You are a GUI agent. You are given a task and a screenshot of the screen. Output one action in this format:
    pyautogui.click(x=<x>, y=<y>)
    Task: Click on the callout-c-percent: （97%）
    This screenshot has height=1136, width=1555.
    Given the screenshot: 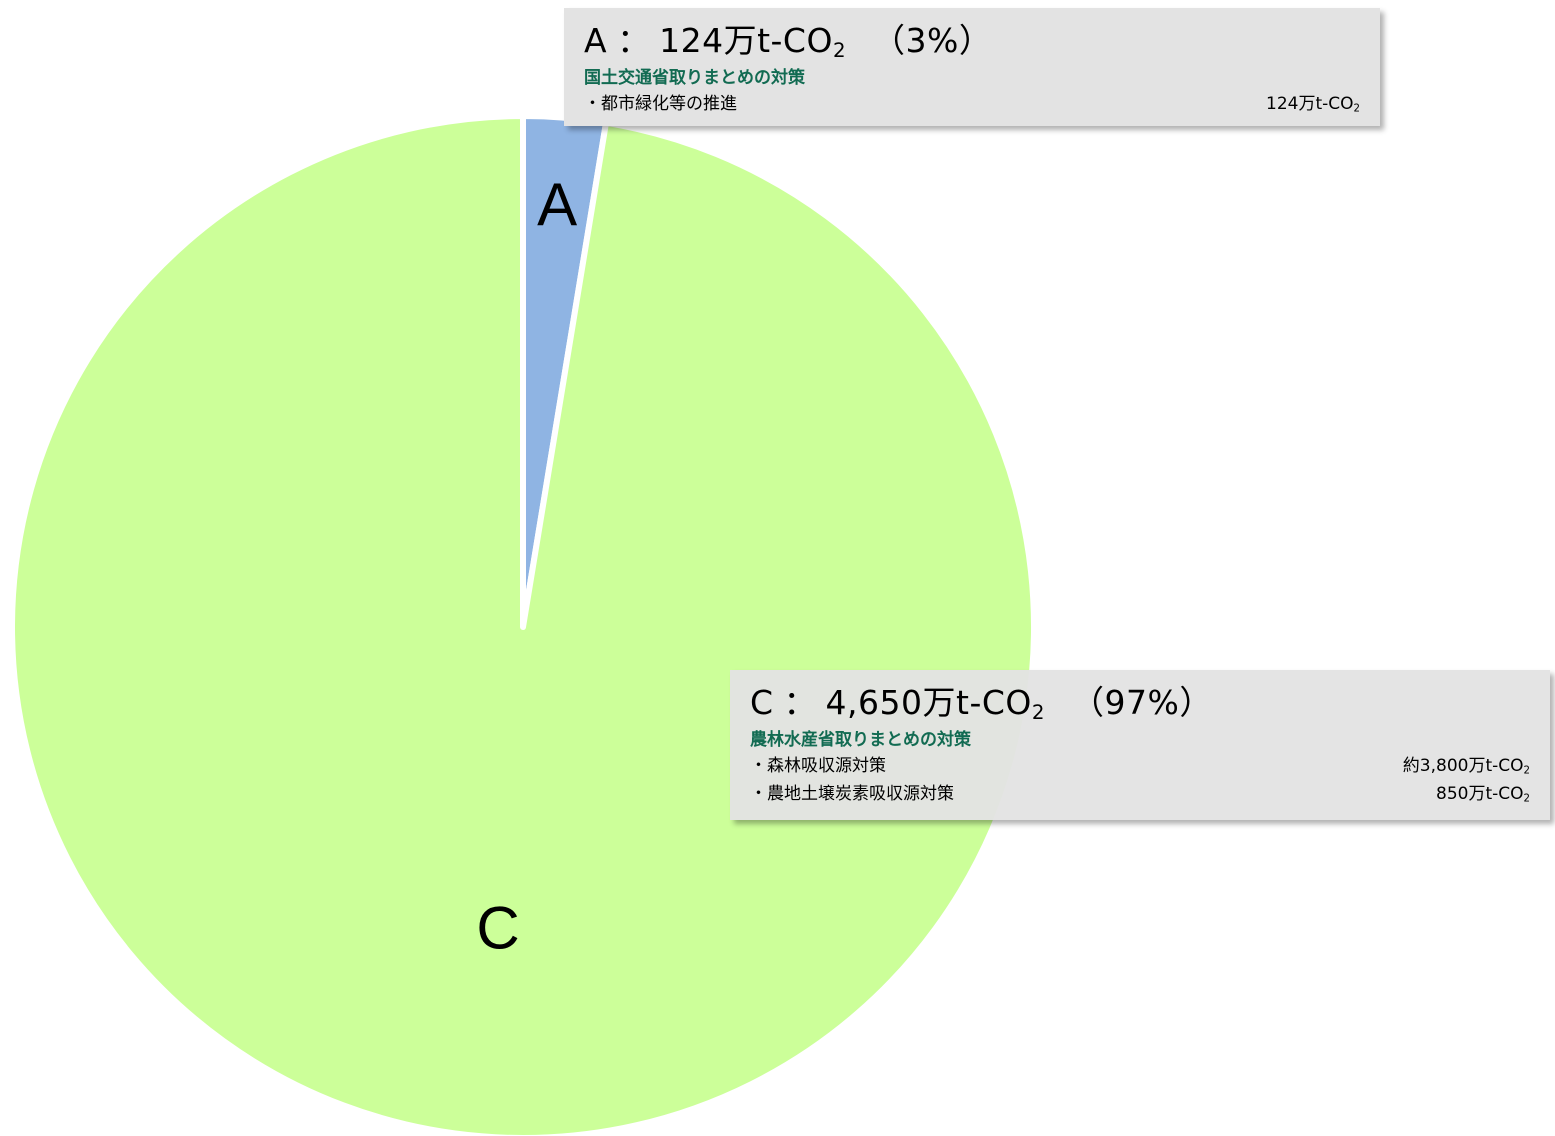 What is the action you would take?
    pyautogui.click(x=1141, y=702)
    